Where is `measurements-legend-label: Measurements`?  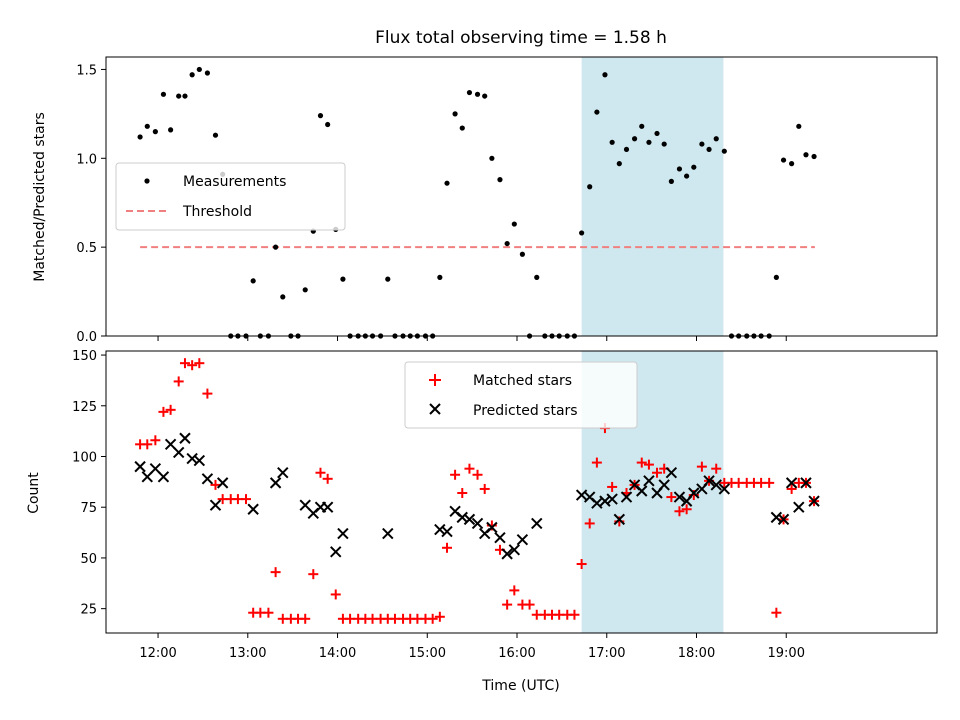 measurements-legend-label: Measurements is located at coordinates (234, 182).